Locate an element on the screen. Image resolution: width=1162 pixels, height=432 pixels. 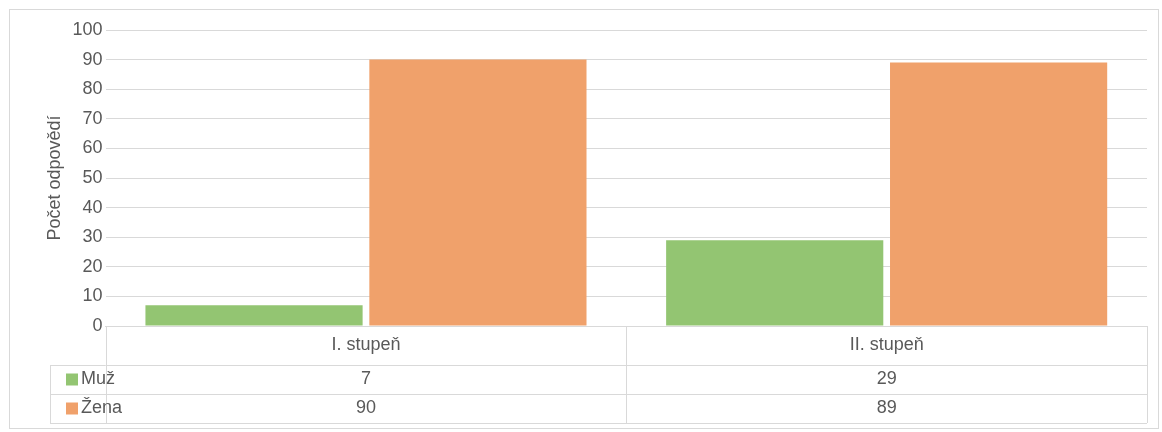
legend-label: Muž is located at coordinates (98, 378).